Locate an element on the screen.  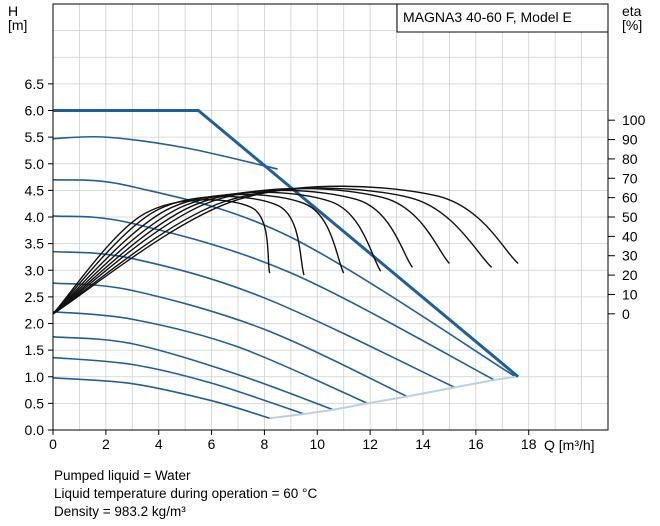
y-tick-label: 4.5 is located at coordinates (35, 190).